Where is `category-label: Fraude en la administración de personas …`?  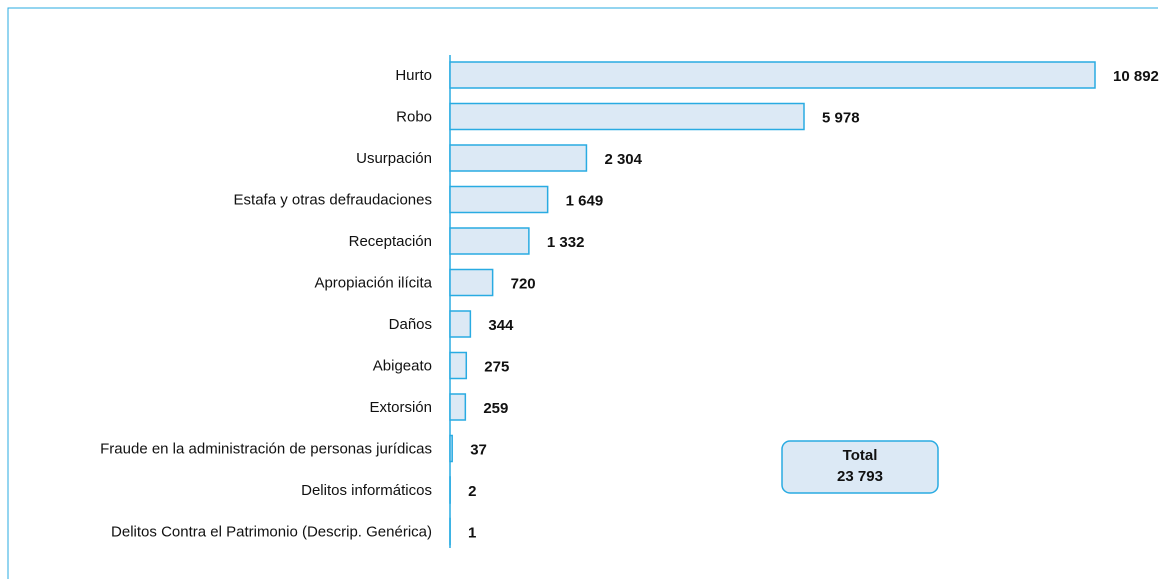
category-label: Fraude en la administración de personas … is located at coordinates (266, 448).